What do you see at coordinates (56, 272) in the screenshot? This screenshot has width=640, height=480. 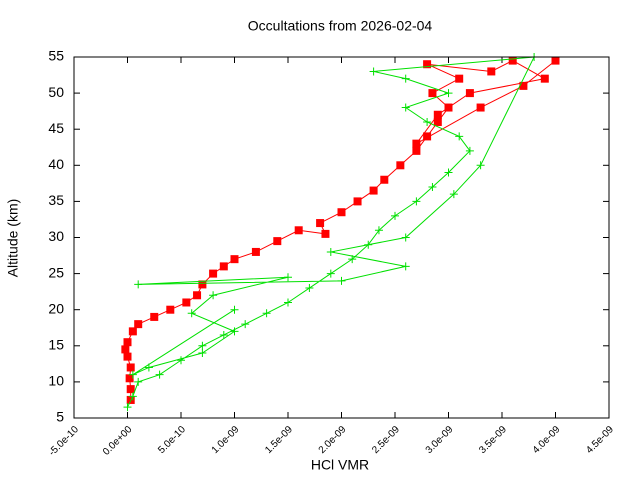 I see `y-tick-label: 25` at bounding box center [56, 272].